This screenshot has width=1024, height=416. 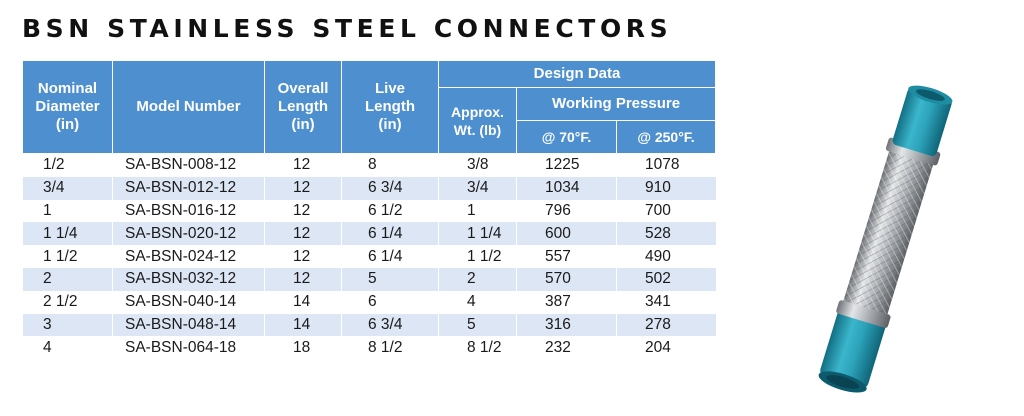 What do you see at coordinates (566, 211) in the screenshot?
I see `cell-pressure-70f: 796` at bounding box center [566, 211].